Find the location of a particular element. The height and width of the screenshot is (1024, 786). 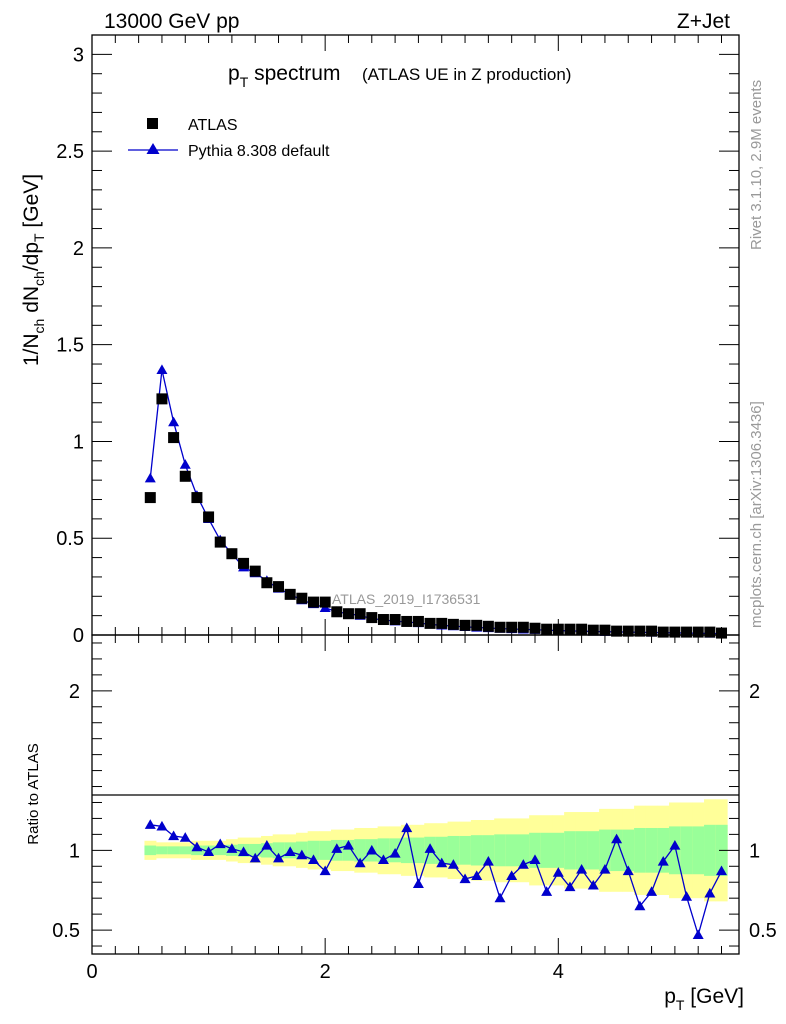

main-y-tick-labels: 0 0.5 1 1.5 2 2.5 3 is located at coordinates (70, 345).